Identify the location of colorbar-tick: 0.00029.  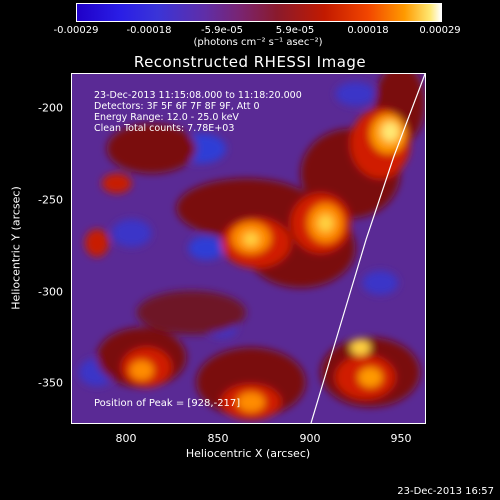
(440, 30).